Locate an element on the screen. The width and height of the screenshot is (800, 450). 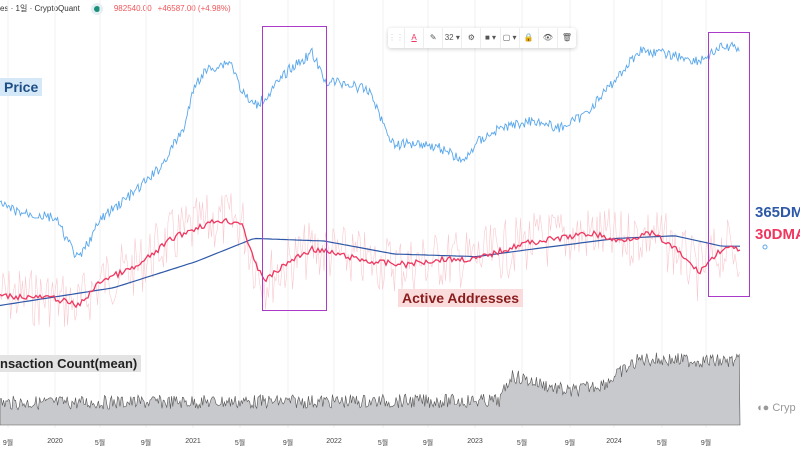
x-tick-label: 2023 is located at coordinates (475, 441).